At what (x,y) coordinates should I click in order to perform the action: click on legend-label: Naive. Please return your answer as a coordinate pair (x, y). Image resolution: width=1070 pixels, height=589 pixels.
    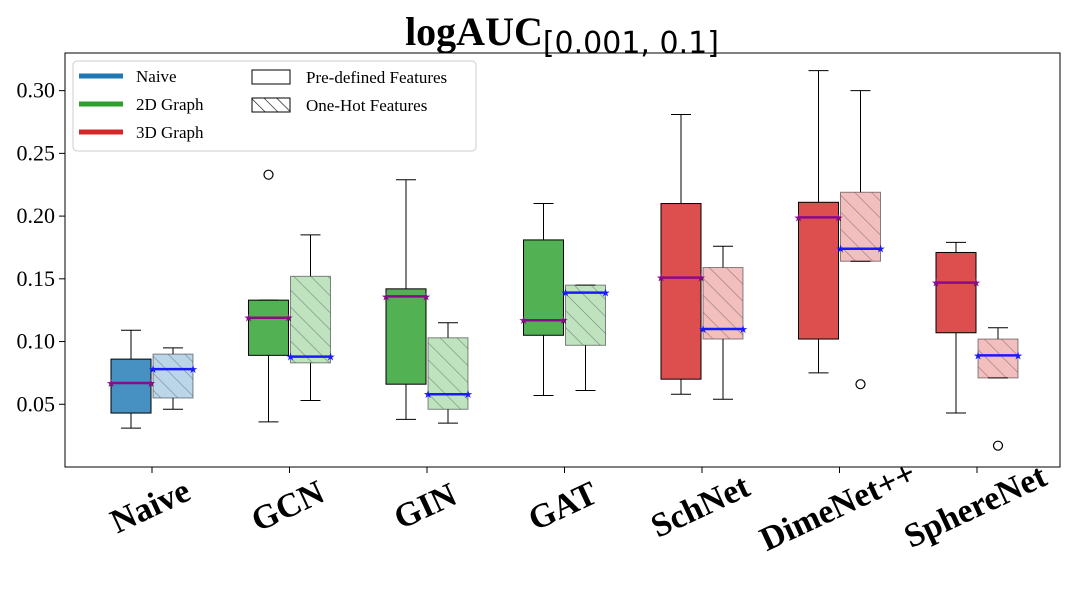
    Looking at the image, I should click on (156, 76).